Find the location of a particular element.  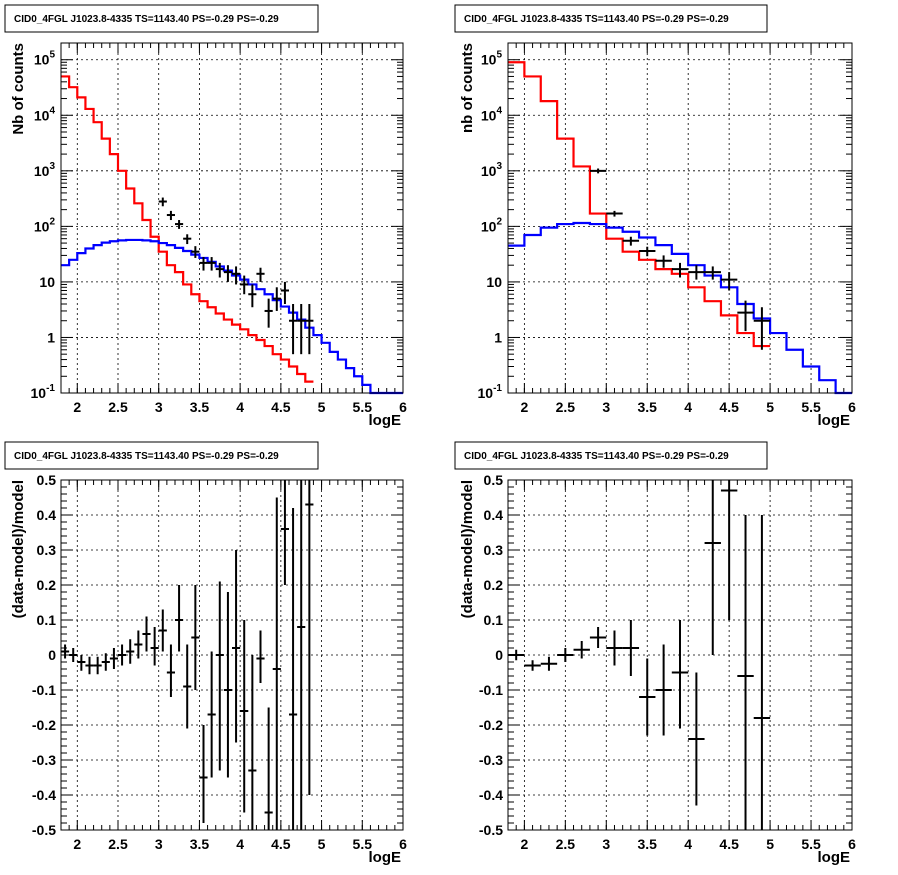

y-axis-label: nb of counts is located at coordinates (467, 88).